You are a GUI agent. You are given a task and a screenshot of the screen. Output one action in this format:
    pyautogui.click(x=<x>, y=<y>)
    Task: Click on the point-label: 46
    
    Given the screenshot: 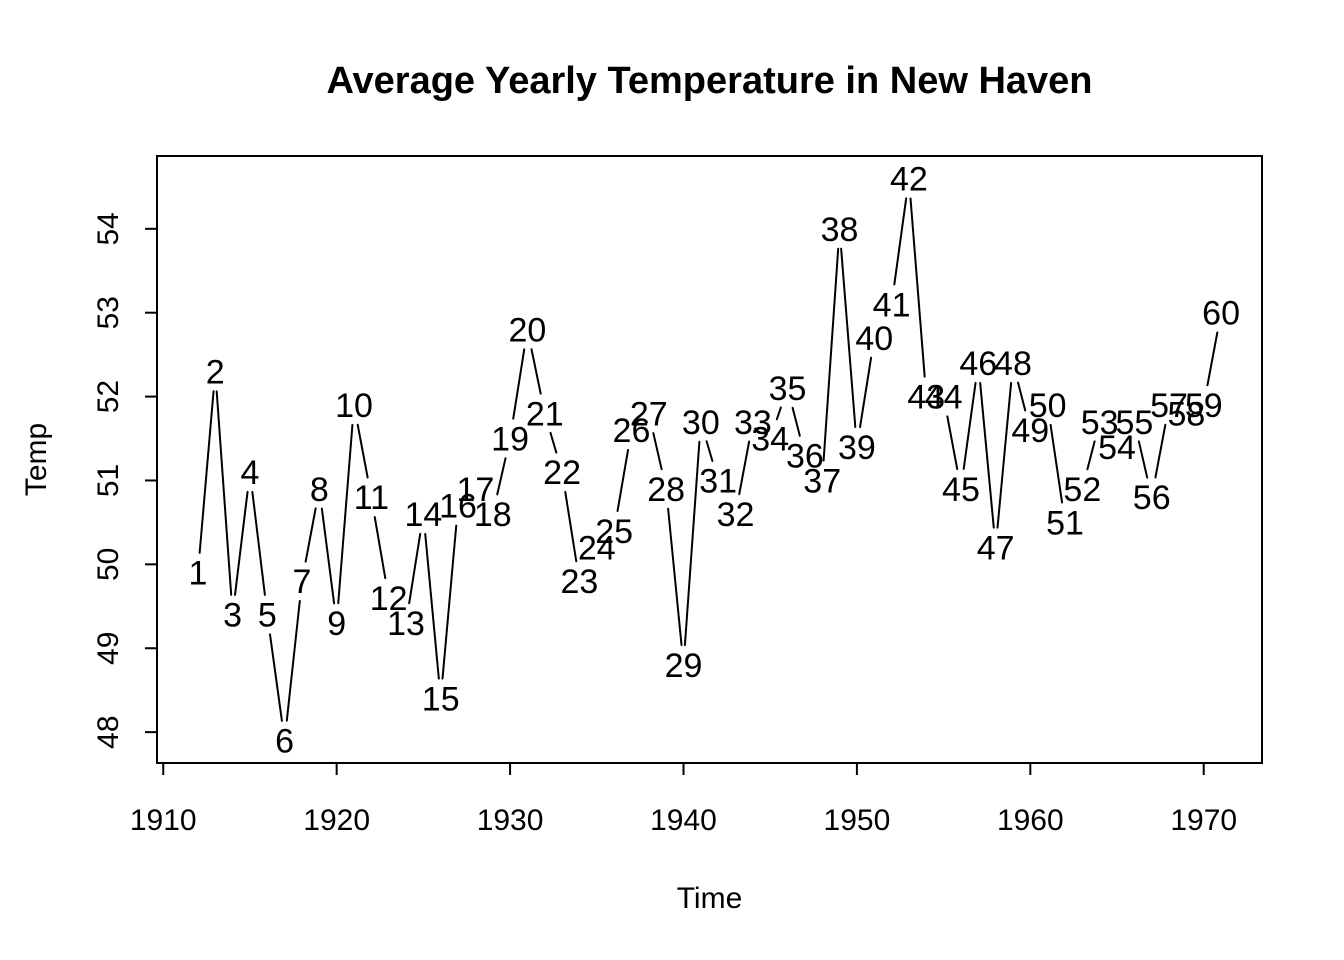 What is the action you would take?
    pyautogui.click(x=978, y=364)
    